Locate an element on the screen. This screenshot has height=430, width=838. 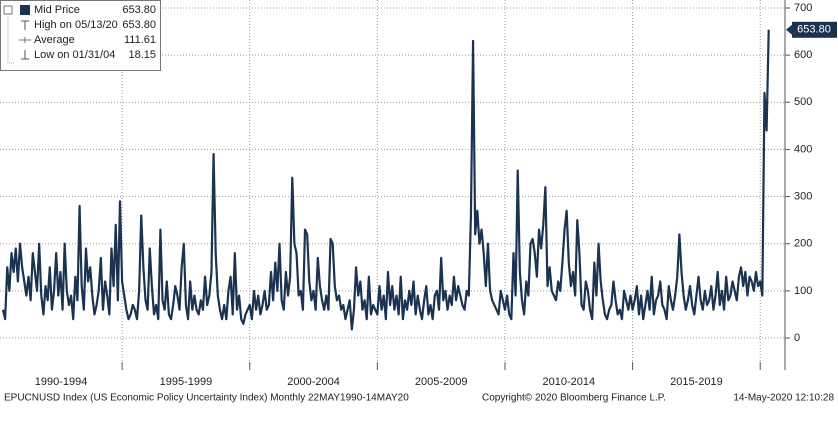
y-tick-label: 400 is located at coordinates (803, 149).